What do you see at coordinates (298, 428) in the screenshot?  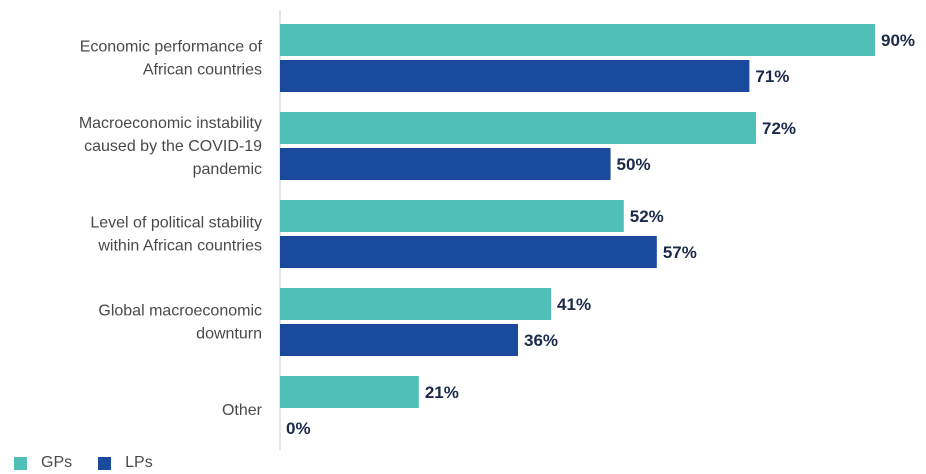 I see `data-label-lps: 0%` at bounding box center [298, 428].